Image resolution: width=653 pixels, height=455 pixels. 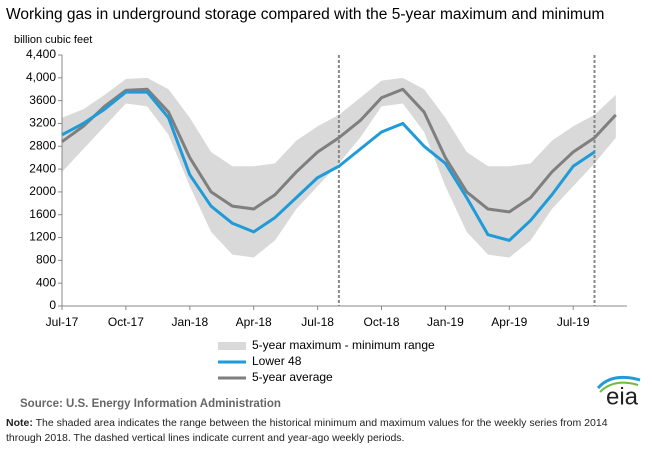 What do you see at coordinates (19, 423) in the screenshot?
I see `note-label: Note:` at bounding box center [19, 423].